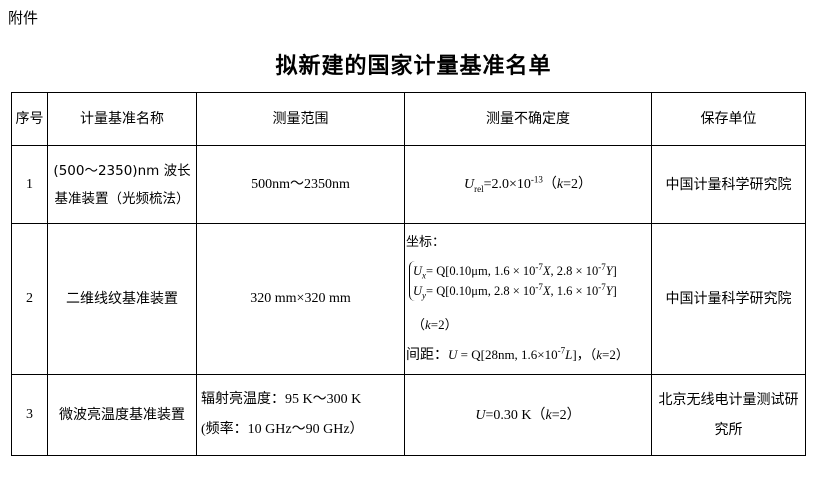  I want to click on row-number: 1, so click(29, 184).